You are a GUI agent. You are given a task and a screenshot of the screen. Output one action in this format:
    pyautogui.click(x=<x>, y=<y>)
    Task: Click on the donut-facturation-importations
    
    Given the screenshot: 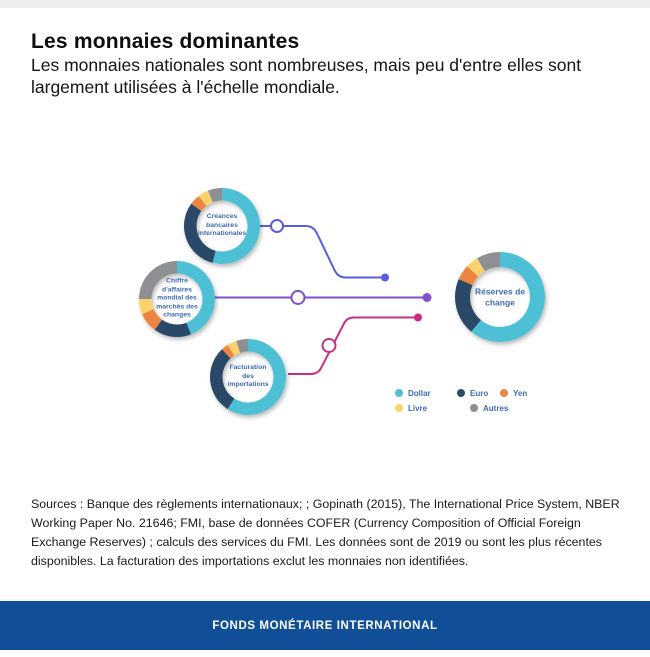 What is the action you would take?
    pyautogui.click(x=248, y=377)
    